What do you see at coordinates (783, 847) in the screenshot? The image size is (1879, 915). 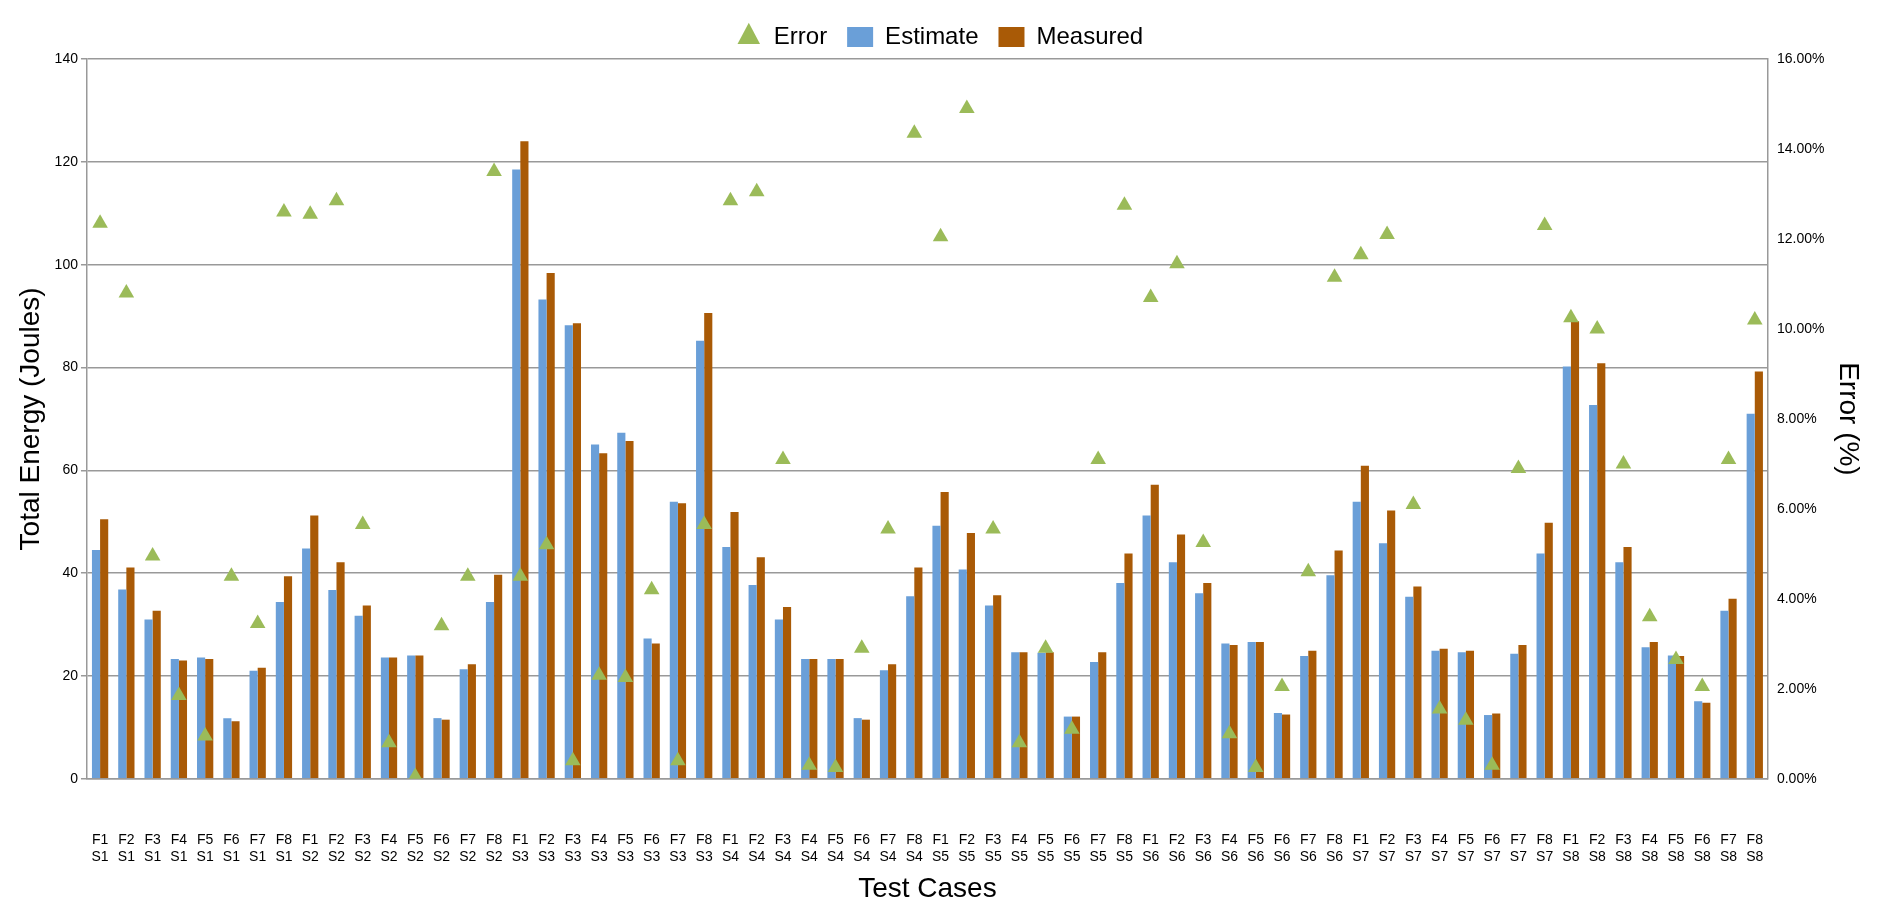 I see `x-tick-label: F3 S4` at bounding box center [783, 847].